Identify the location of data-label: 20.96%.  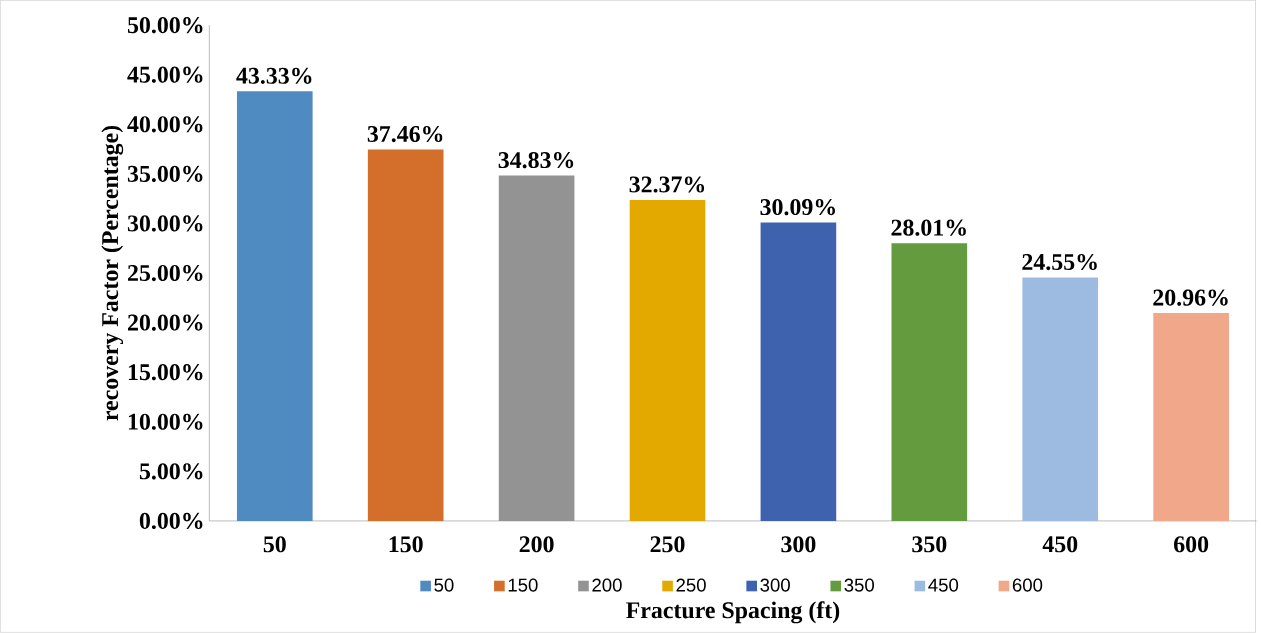
(1190, 297).